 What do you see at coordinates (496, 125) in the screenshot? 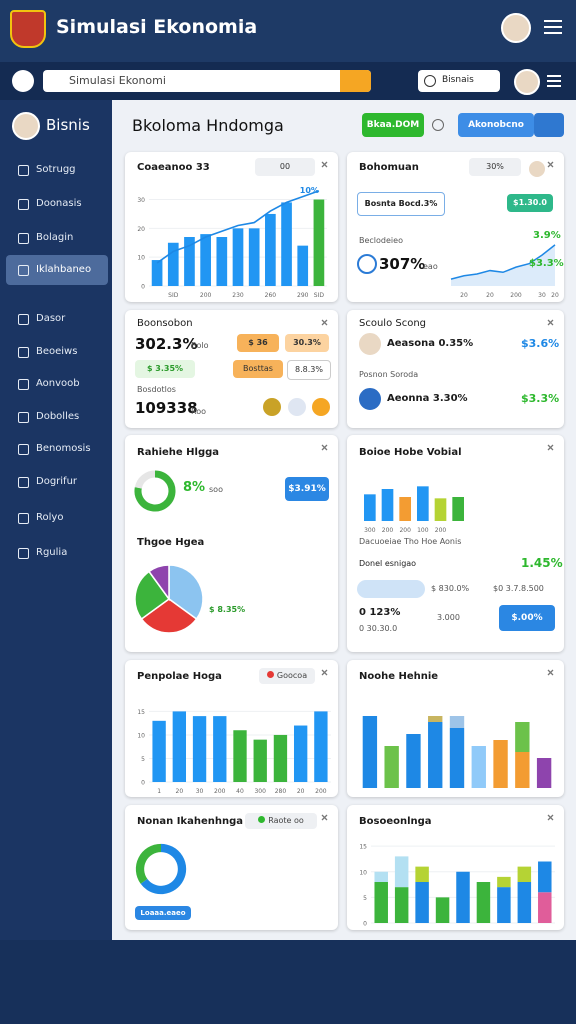
I see `button: Akonobcno` at bounding box center [496, 125].